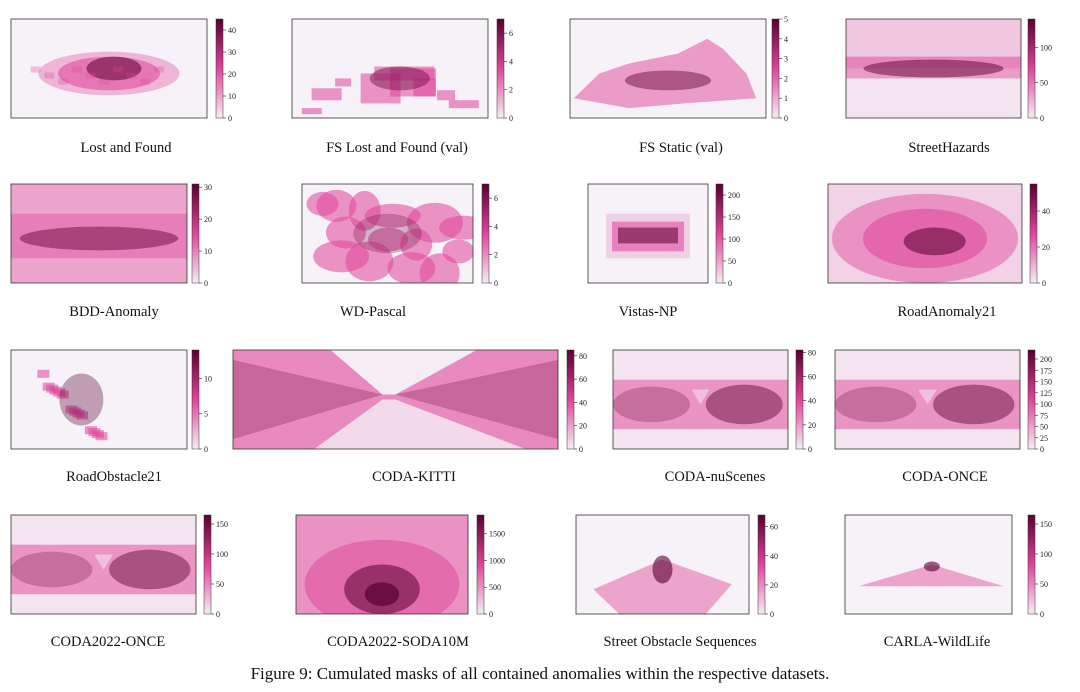  I want to click on panel-label: FS Lost and Found (val), so click(397, 148).